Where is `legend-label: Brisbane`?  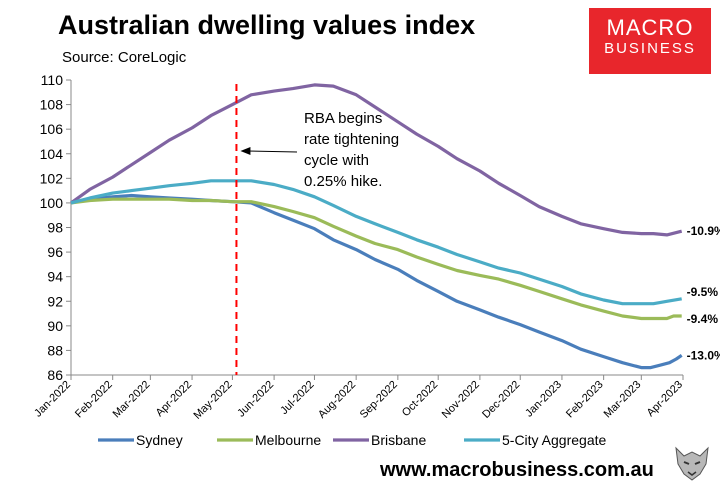
legend-label: Brisbane is located at coordinates (398, 440).